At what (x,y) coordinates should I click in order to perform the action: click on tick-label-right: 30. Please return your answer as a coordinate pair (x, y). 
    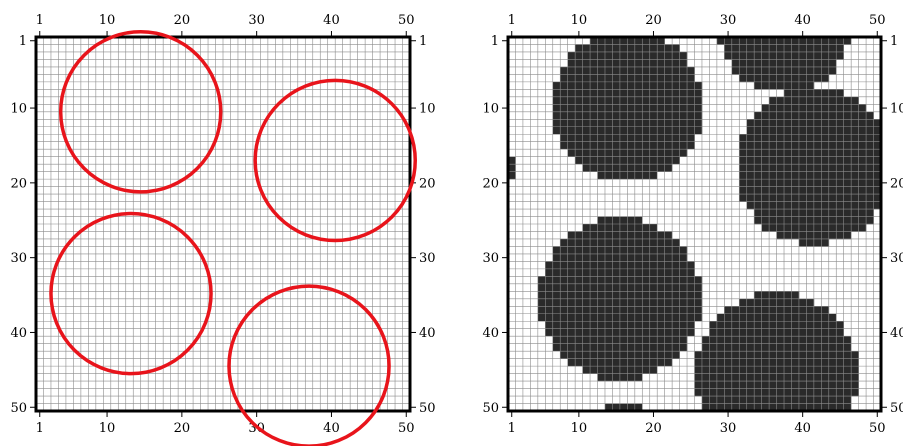
    Looking at the image, I should click on (427, 258).